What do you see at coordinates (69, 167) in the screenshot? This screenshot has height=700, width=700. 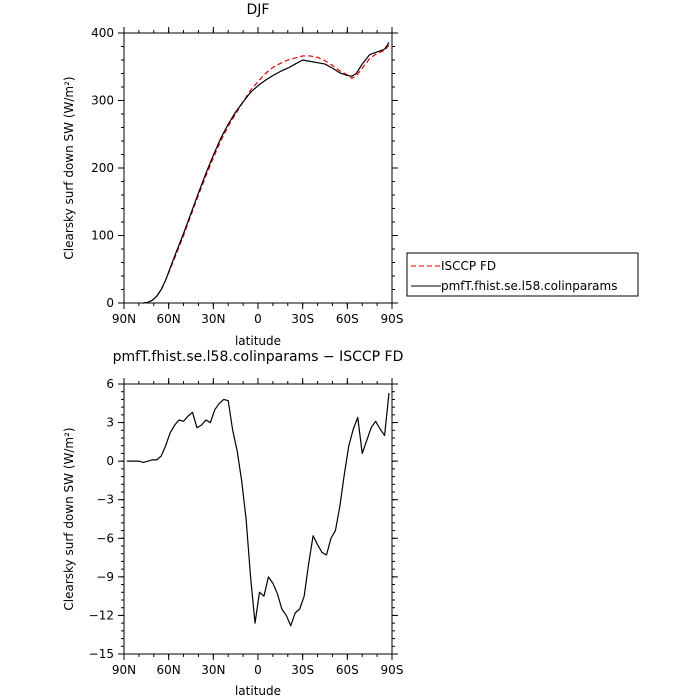 I see `upper-y-axis-label: Clearsky surf down SW (W/m²)` at bounding box center [69, 167].